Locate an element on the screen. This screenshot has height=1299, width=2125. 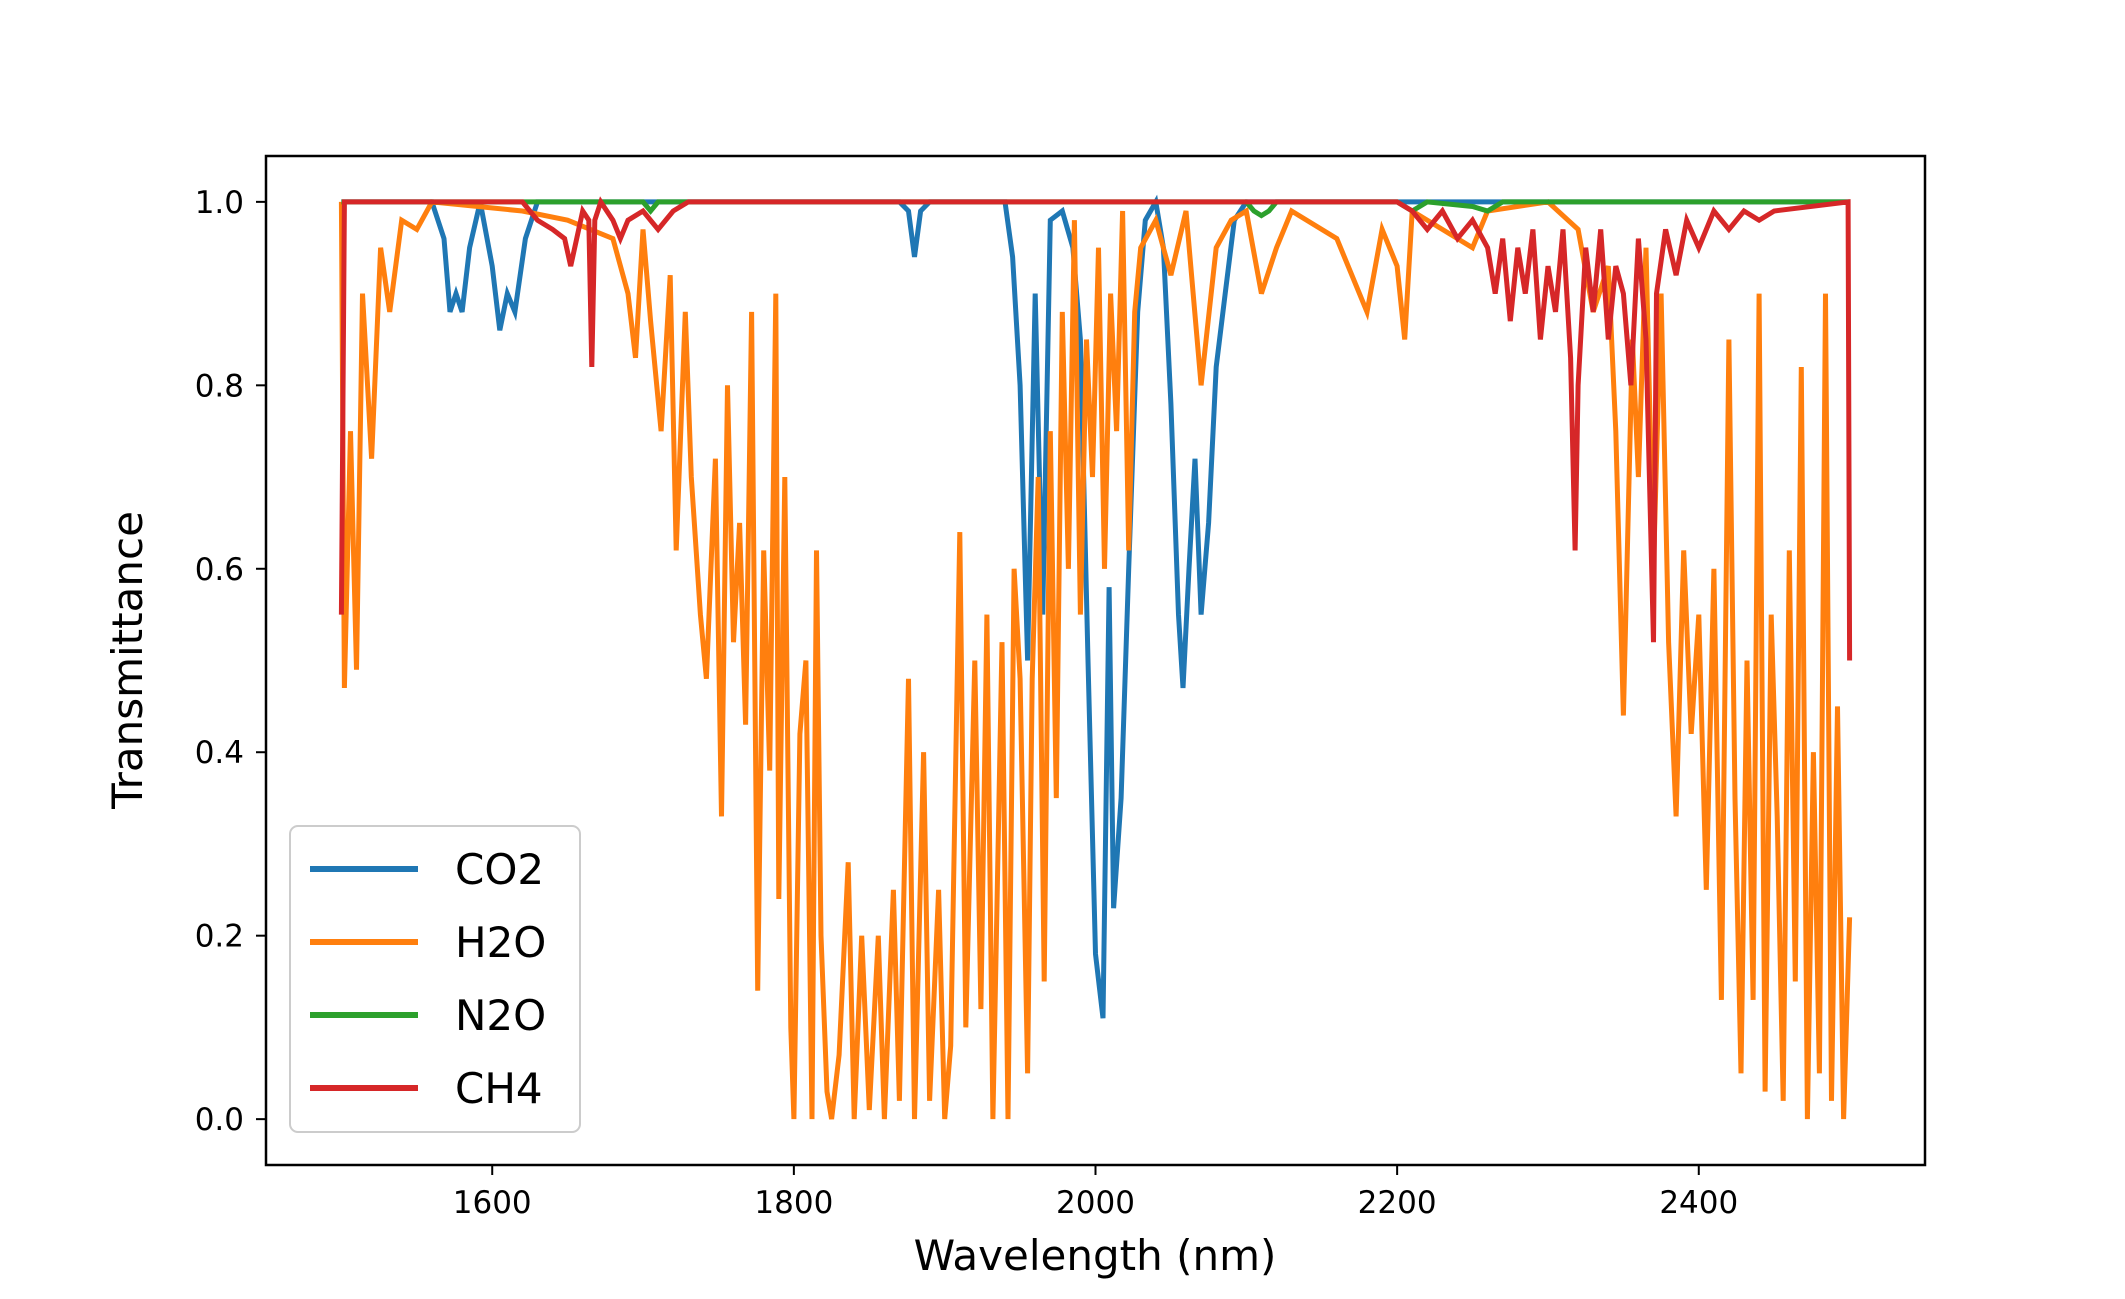
x-tick-label: 2200 is located at coordinates (1397, 1203).